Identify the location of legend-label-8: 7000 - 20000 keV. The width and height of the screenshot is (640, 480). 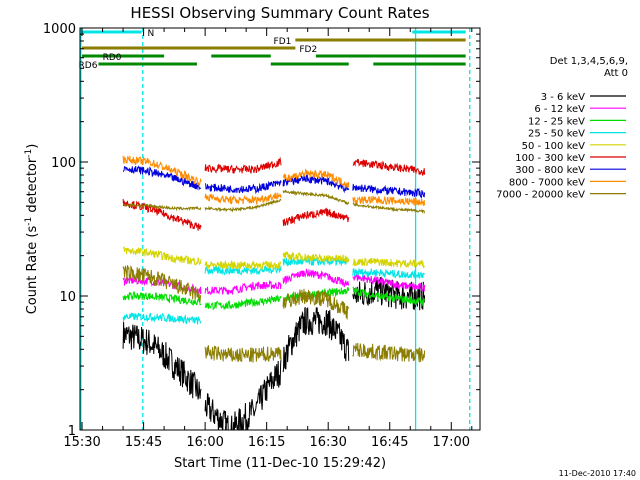
(540, 195).